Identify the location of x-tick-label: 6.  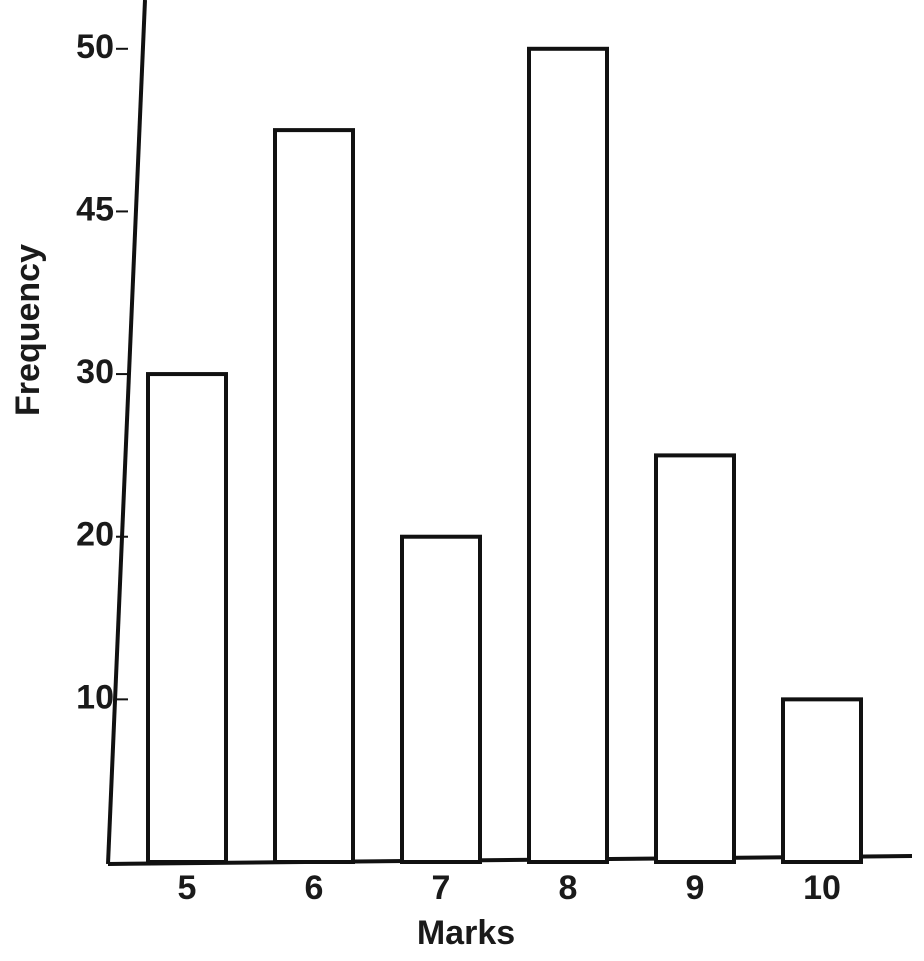
(314, 888).